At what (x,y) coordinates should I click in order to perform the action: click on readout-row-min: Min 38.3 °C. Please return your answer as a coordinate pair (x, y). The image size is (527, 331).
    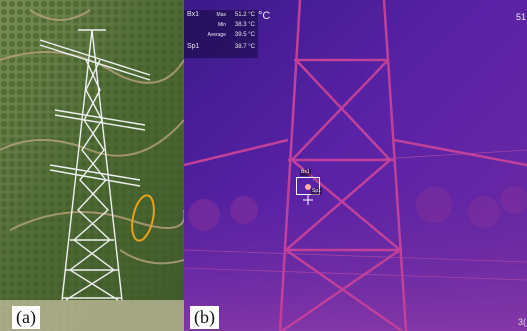
    Looking at the image, I should click on (221, 25).